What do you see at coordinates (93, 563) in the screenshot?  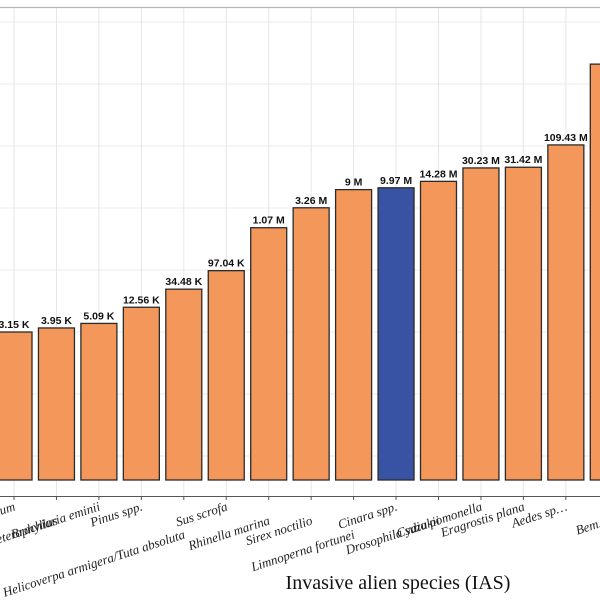 I see `x-tick-label: Helicoverpa armigera/Tuta absoluta` at bounding box center [93, 563].